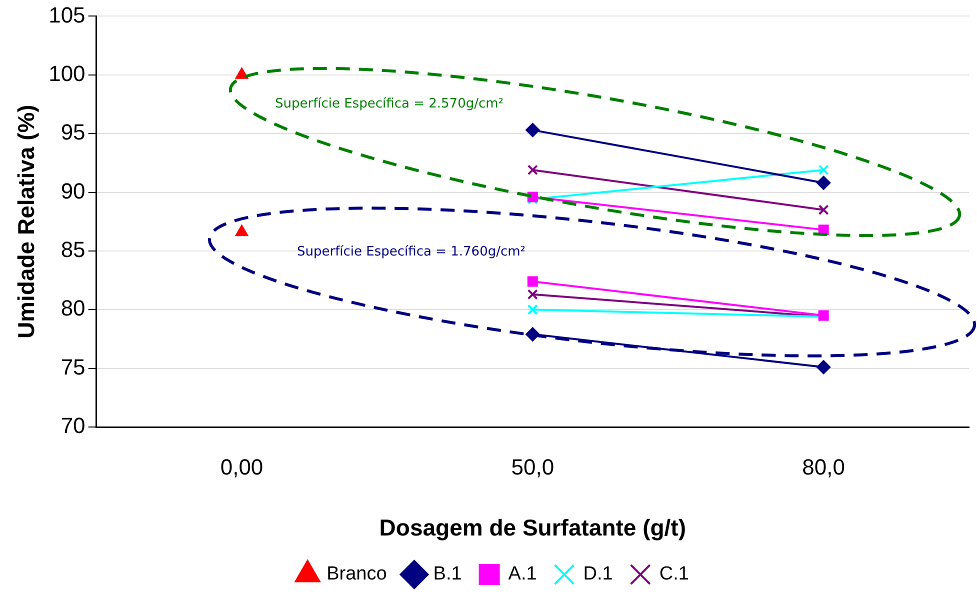 The width and height of the screenshot is (977, 599). I want to click on x-tick-label: 80,0, so click(823, 467).